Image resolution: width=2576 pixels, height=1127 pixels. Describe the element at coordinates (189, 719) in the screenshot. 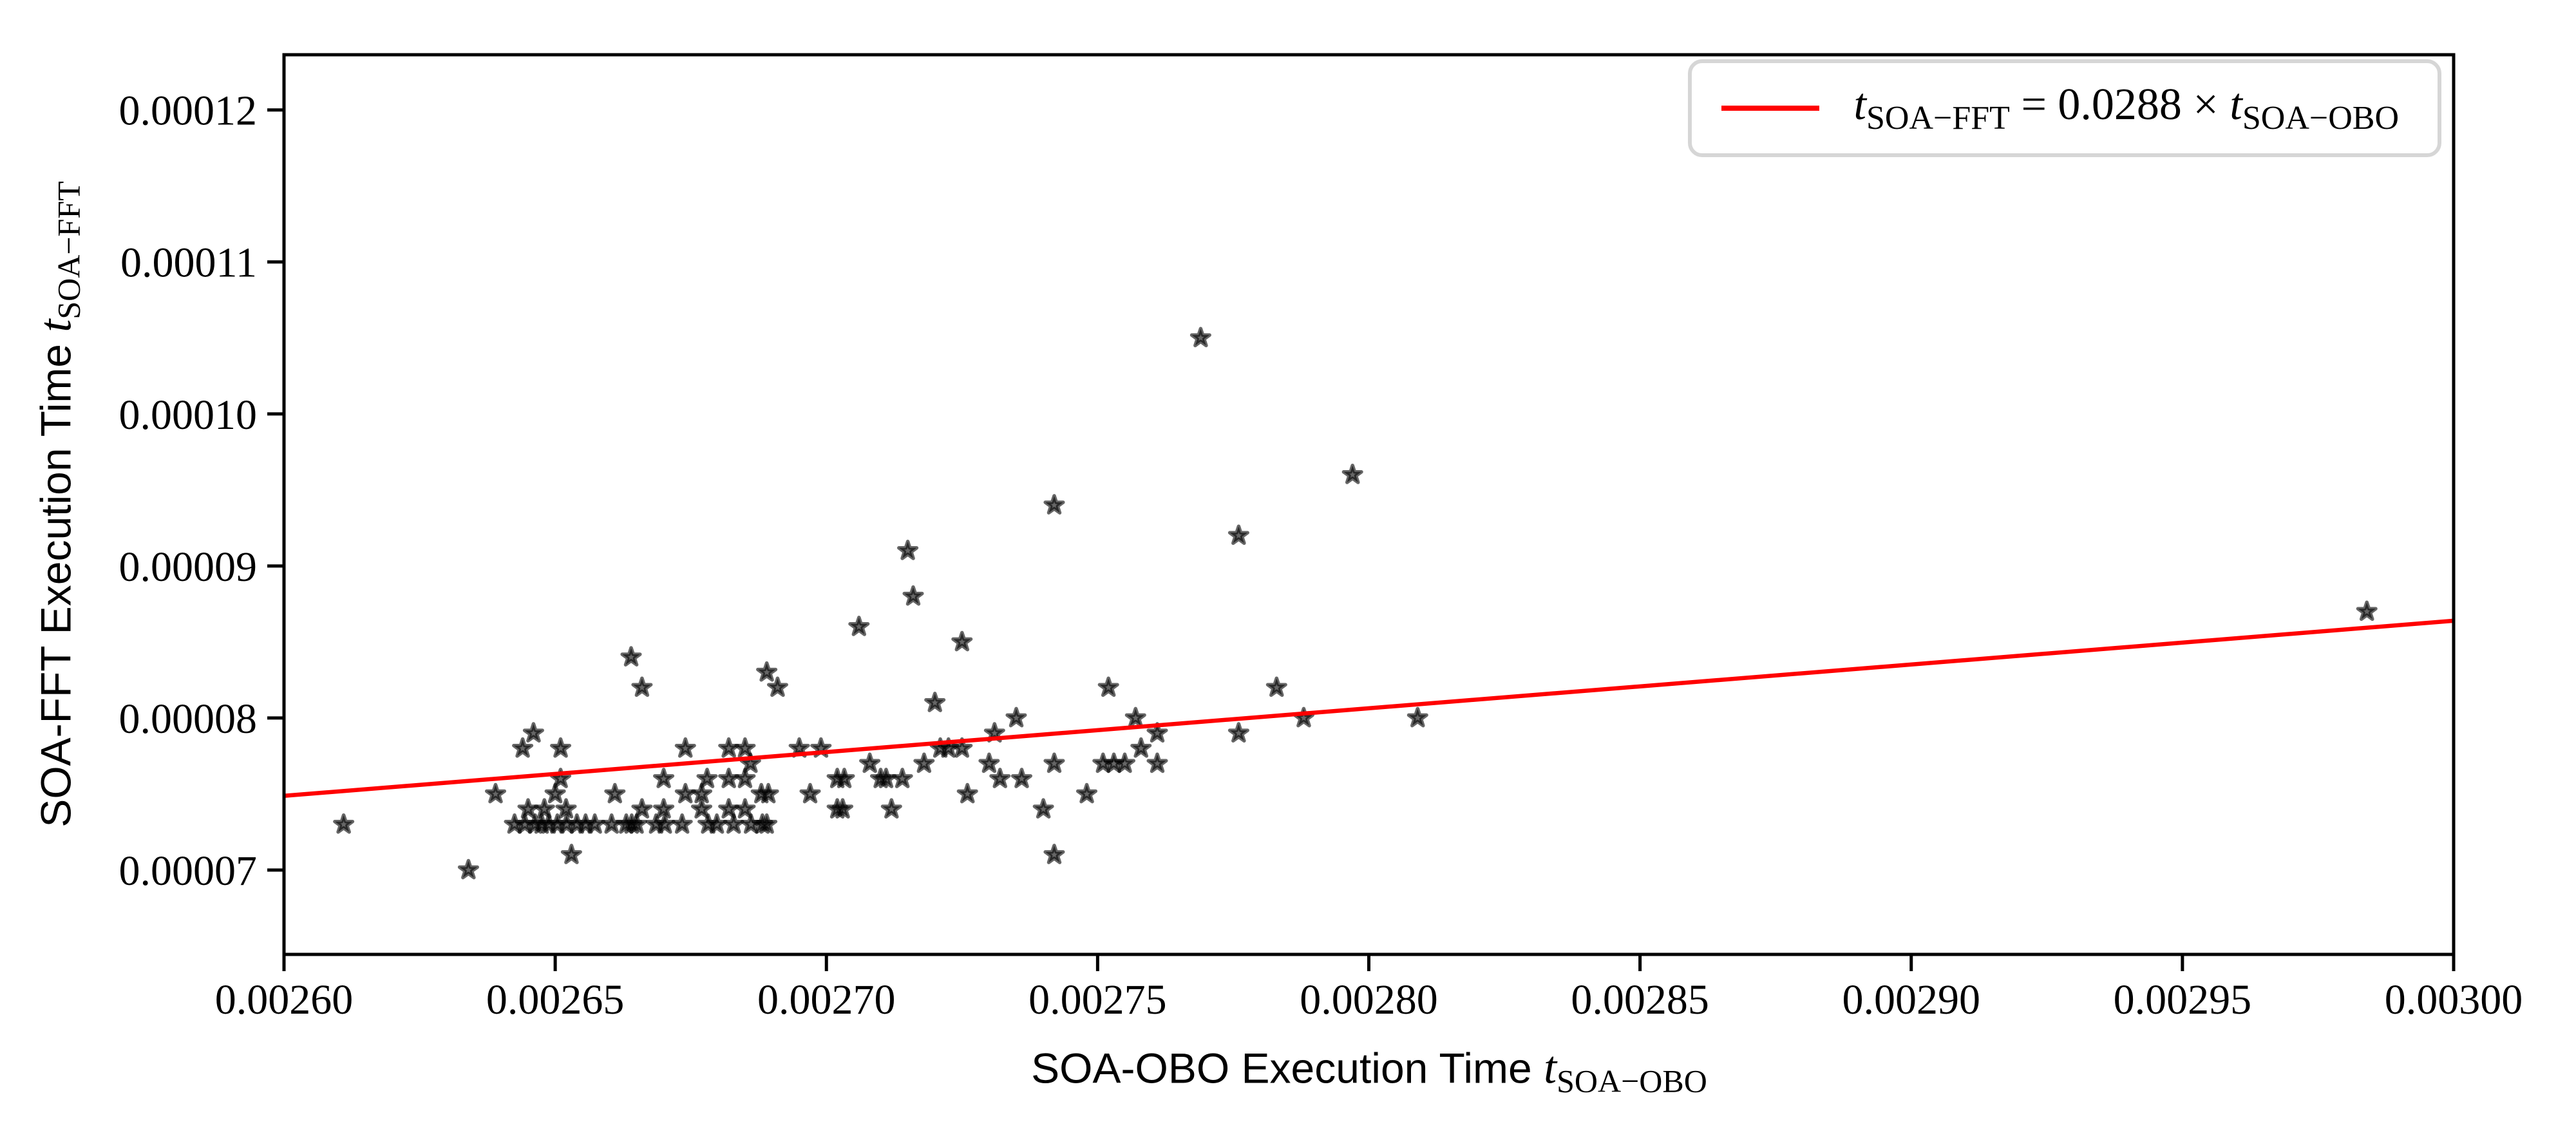

I see `y-tick-label: 0.00008` at that location.